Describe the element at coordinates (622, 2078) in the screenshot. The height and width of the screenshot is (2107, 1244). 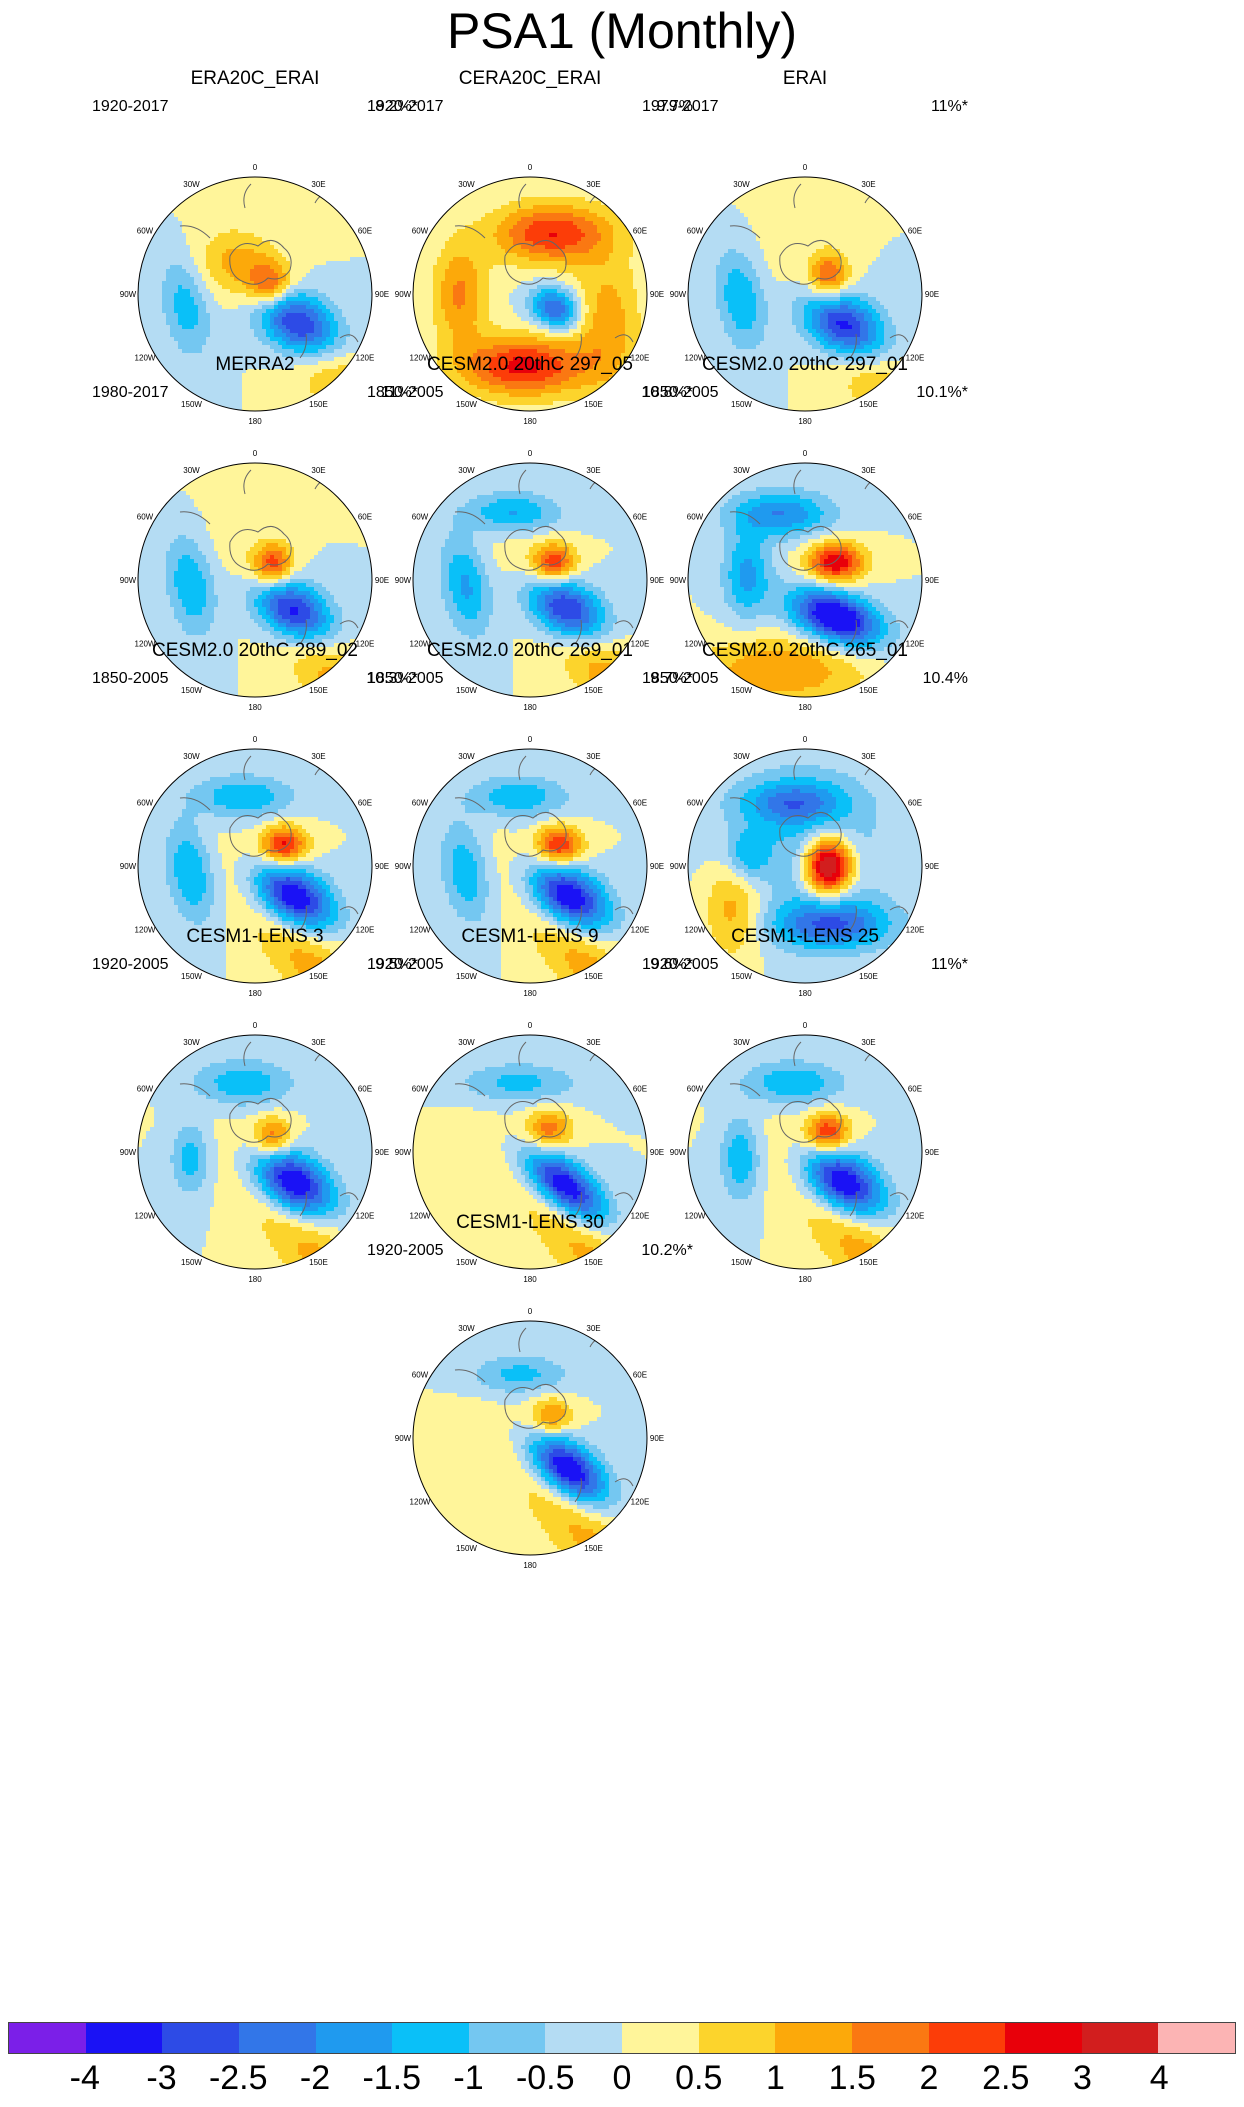
I see `colorbar-label: 0` at that location.